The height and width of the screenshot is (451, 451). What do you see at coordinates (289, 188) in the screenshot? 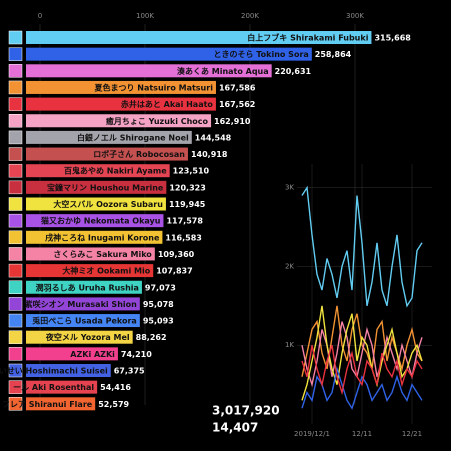
I see `y-tick-label: 3K` at bounding box center [289, 188].